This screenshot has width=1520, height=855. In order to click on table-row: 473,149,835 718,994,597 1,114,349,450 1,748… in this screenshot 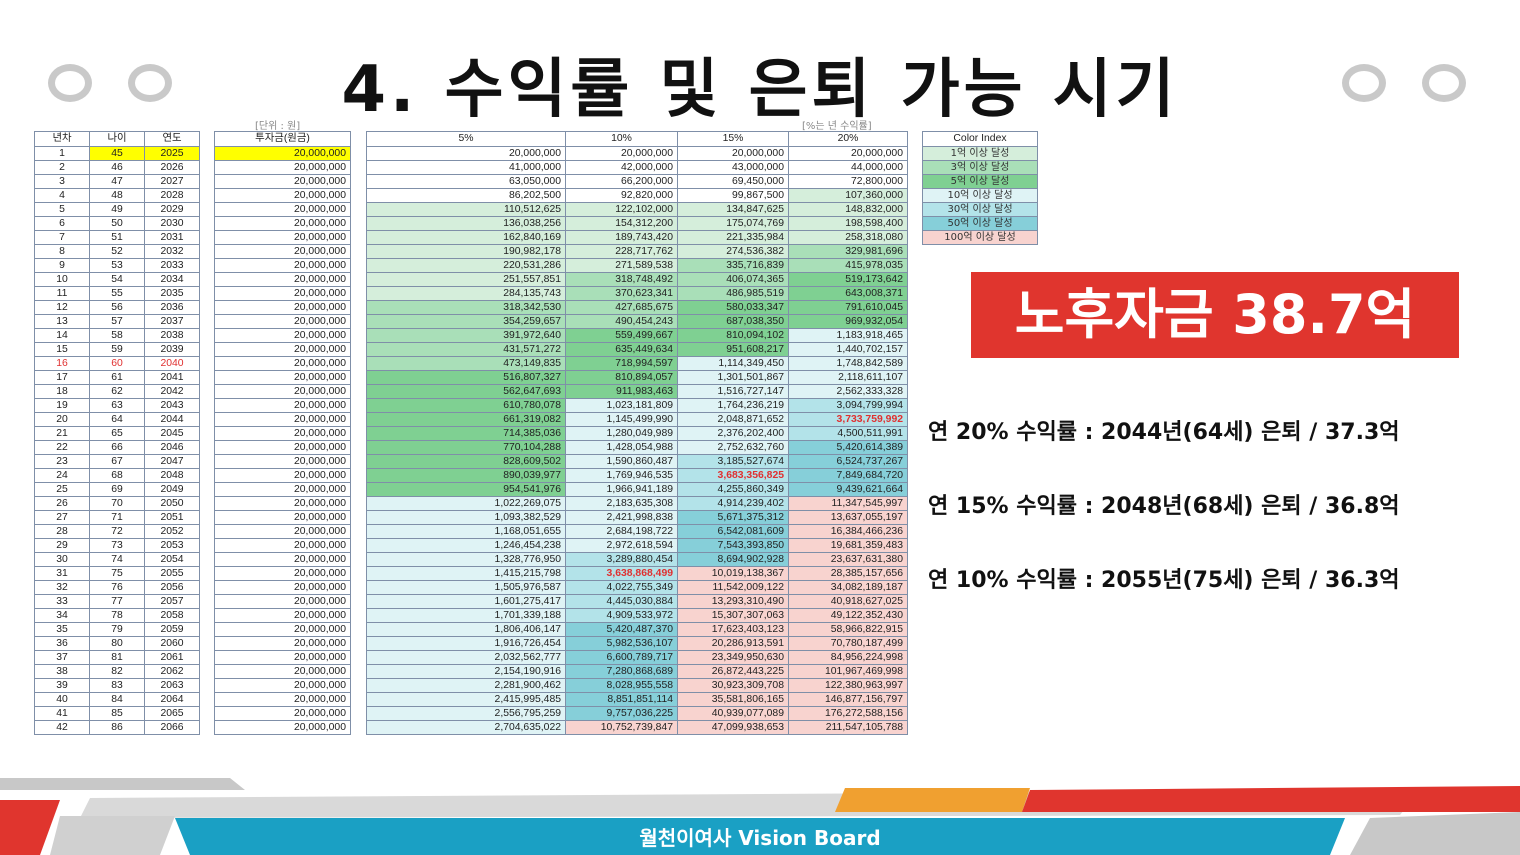, I will do `click(637, 363)`.